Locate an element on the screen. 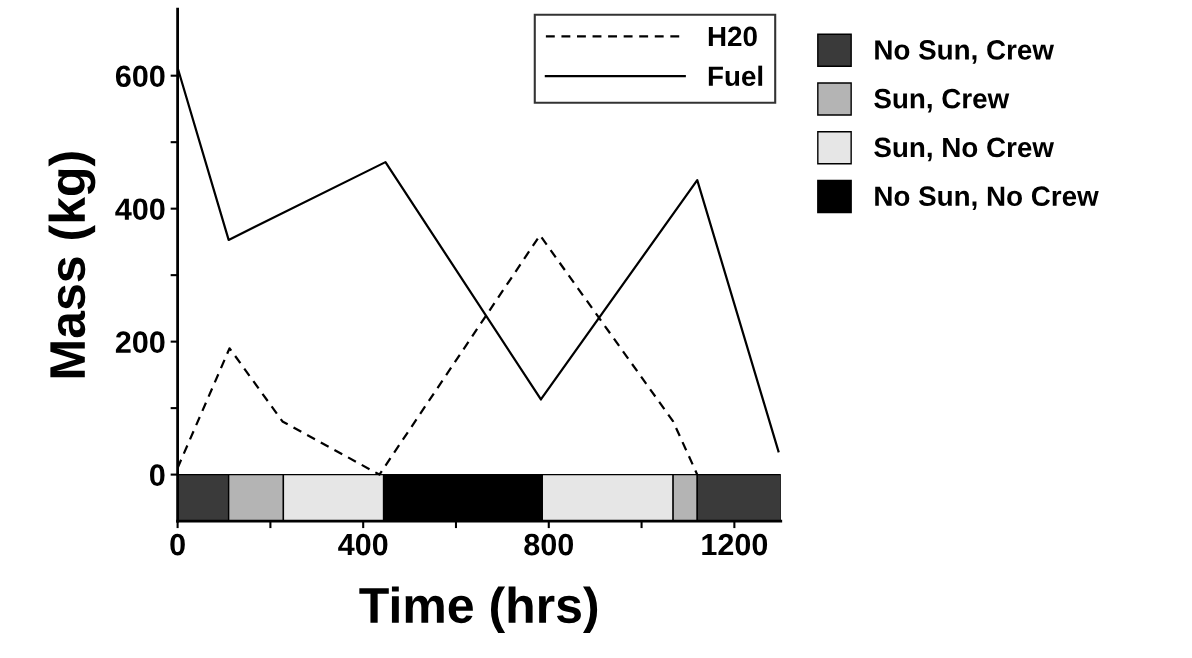 The image size is (1192, 658). legend-label: Sun, No Crew is located at coordinates (964, 149).